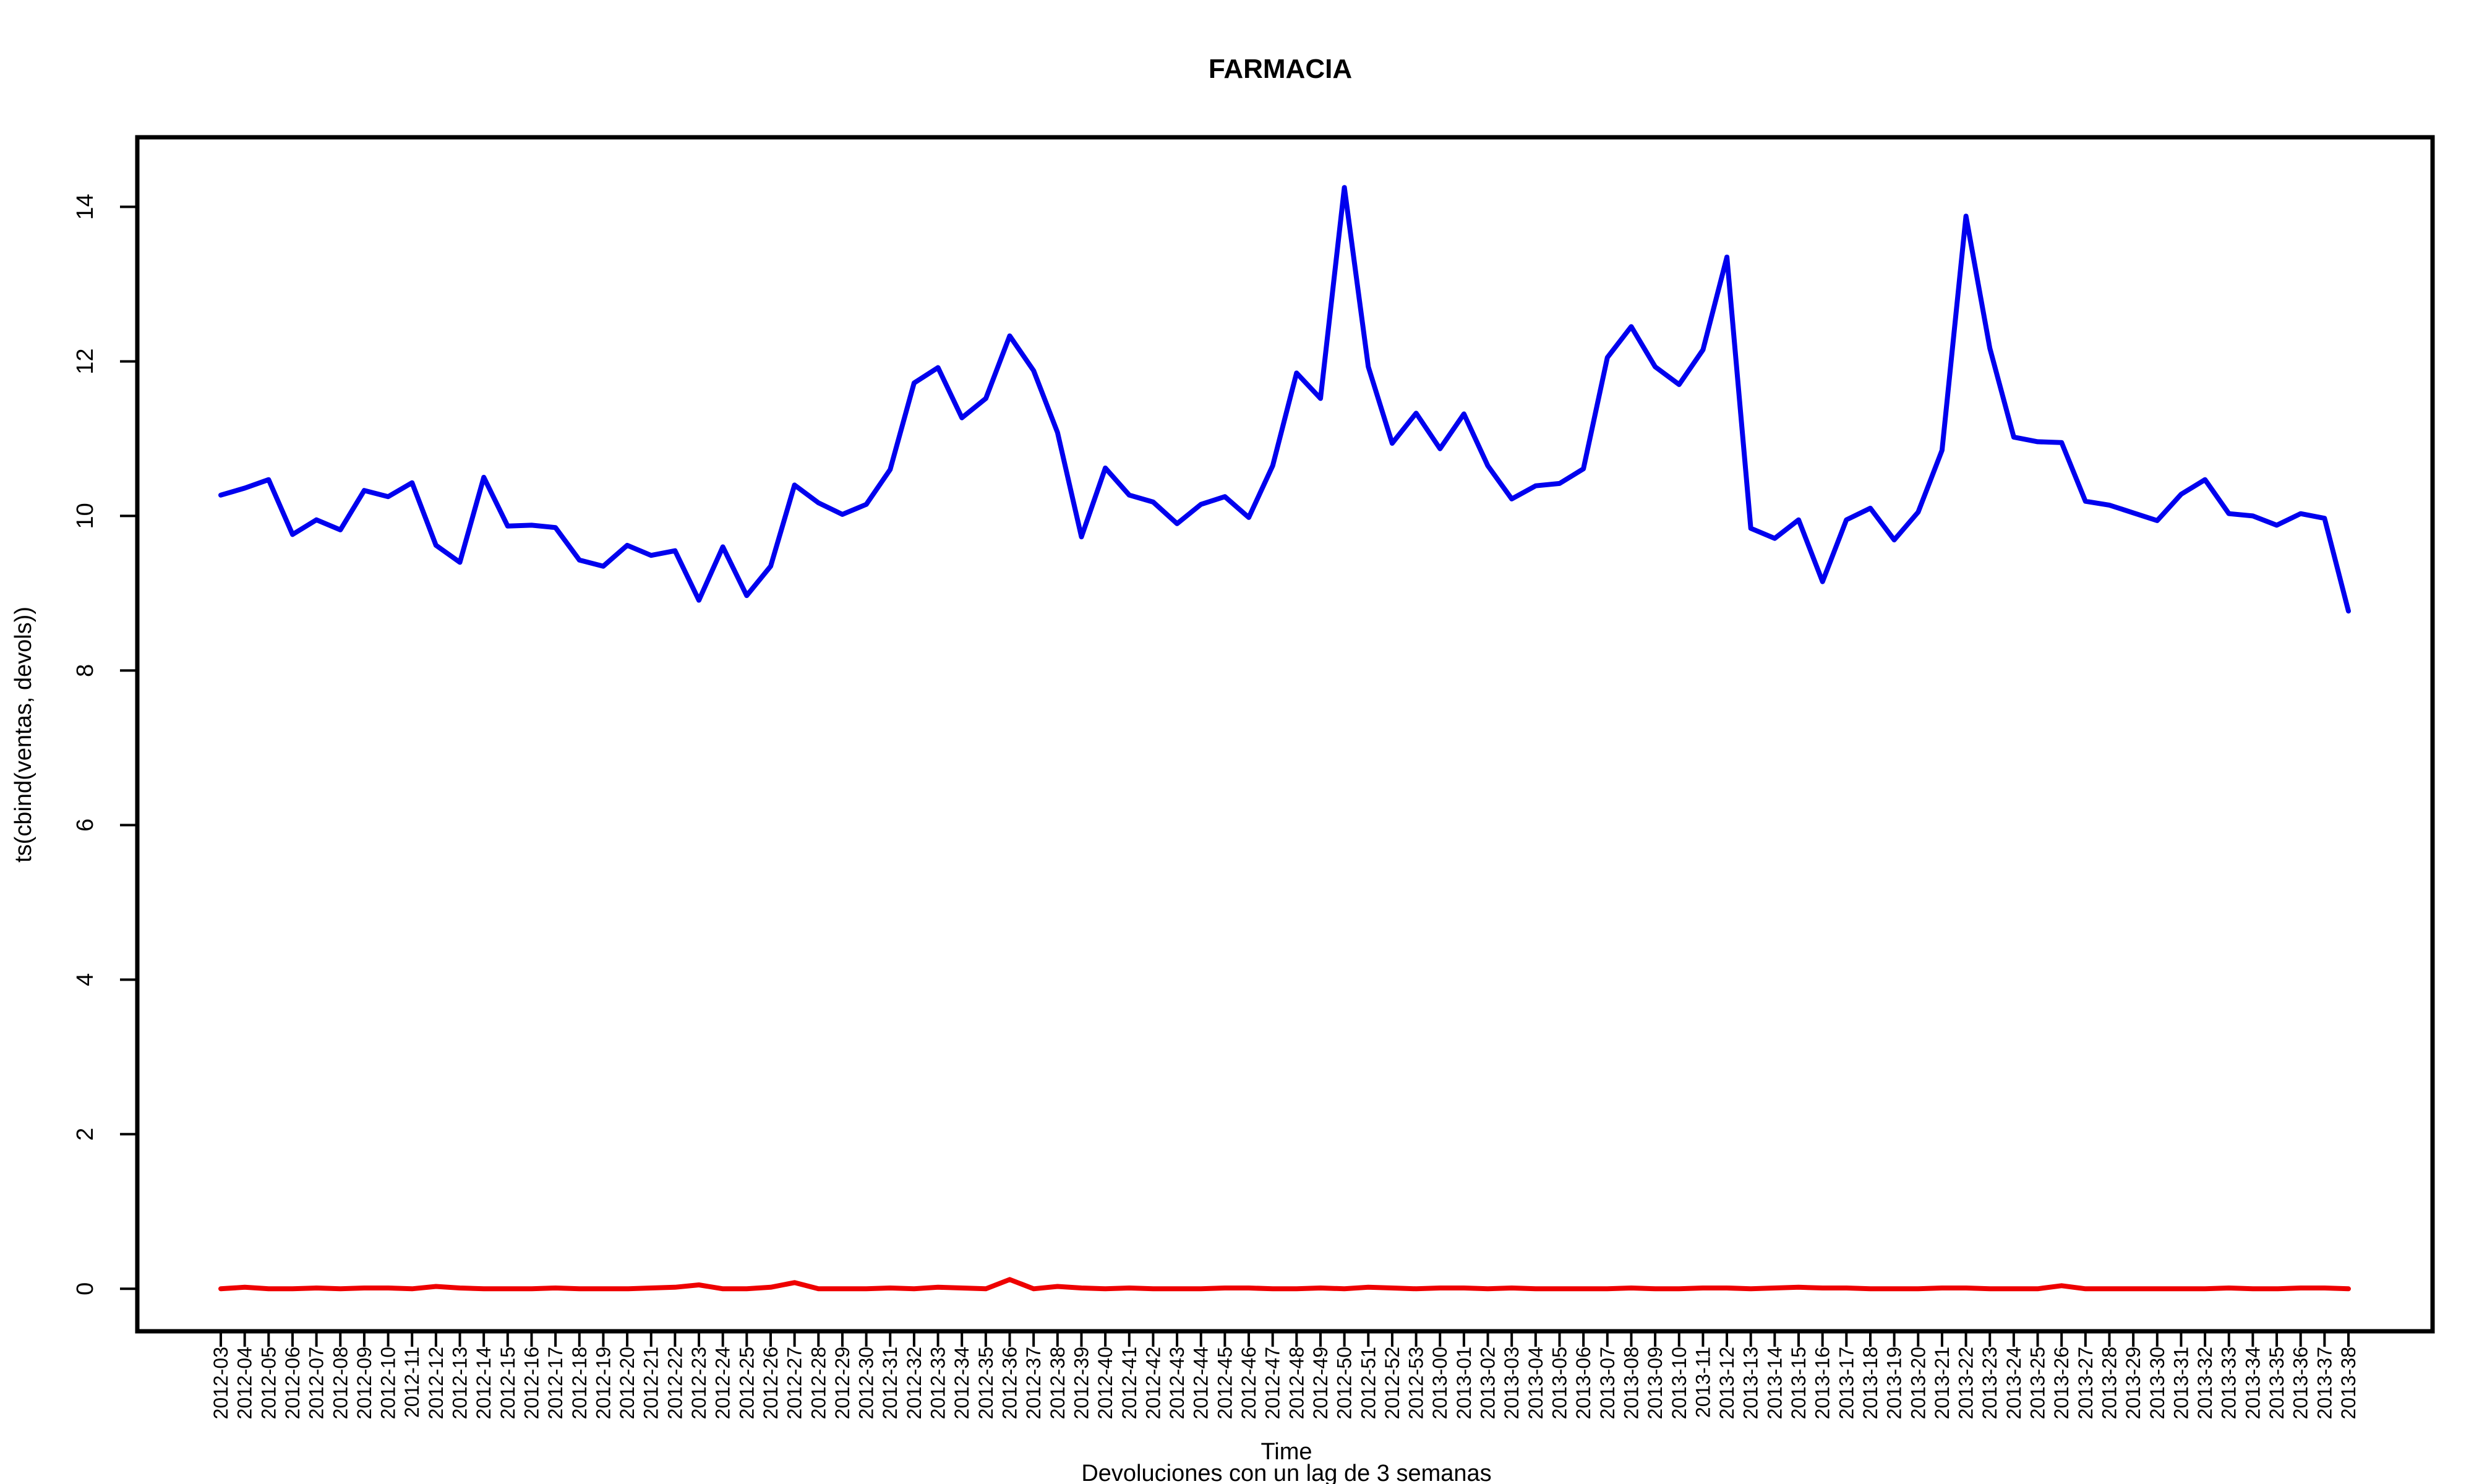 The height and width of the screenshot is (1484, 2474). Describe the element at coordinates (2038, 1383) in the screenshot. I see `x-tick-label: 2013-25` at that location.